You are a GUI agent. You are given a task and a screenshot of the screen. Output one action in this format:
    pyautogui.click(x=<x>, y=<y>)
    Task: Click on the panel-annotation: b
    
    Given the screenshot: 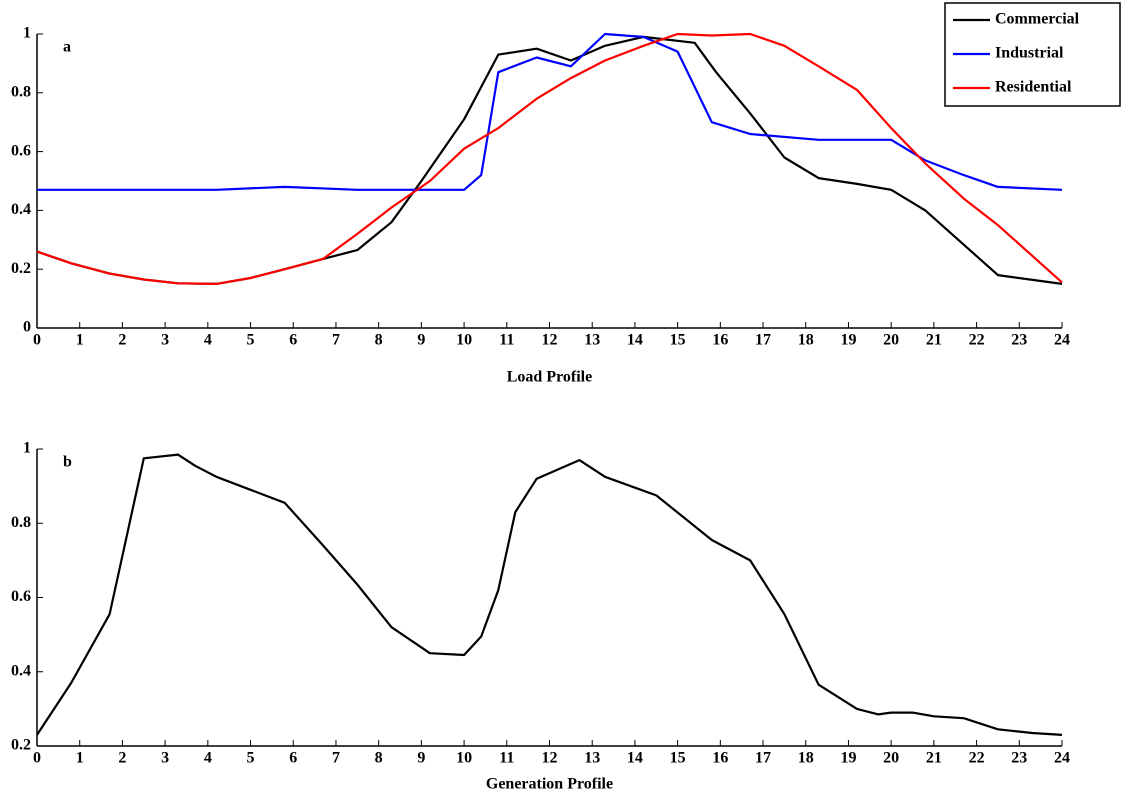 What is the action you would take?
    pyautogui.click(x=67, y=462)
    